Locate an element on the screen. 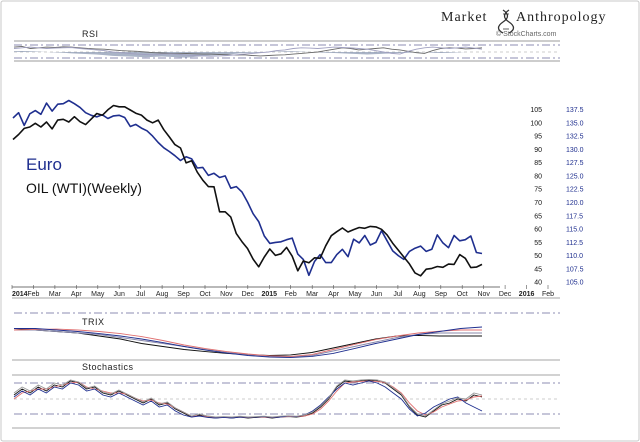 The width and height of the screenshot is (640, 442). oil-axis-tick-label: 80 is located at coordinates (538, 176).